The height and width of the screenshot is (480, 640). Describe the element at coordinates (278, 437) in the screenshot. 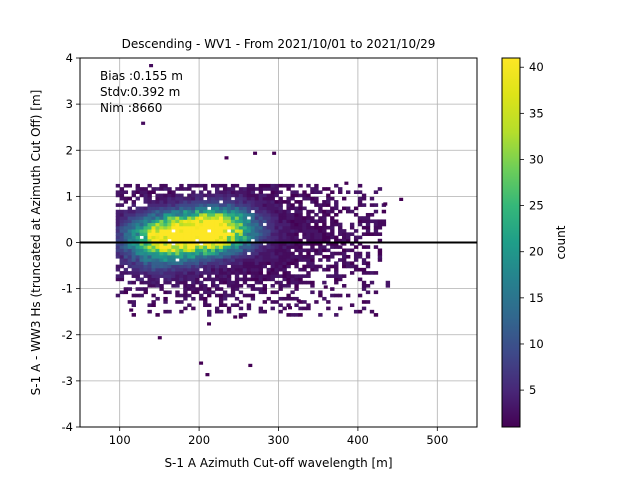

I see `x-axis: 100 200 300 400 500` at that location.